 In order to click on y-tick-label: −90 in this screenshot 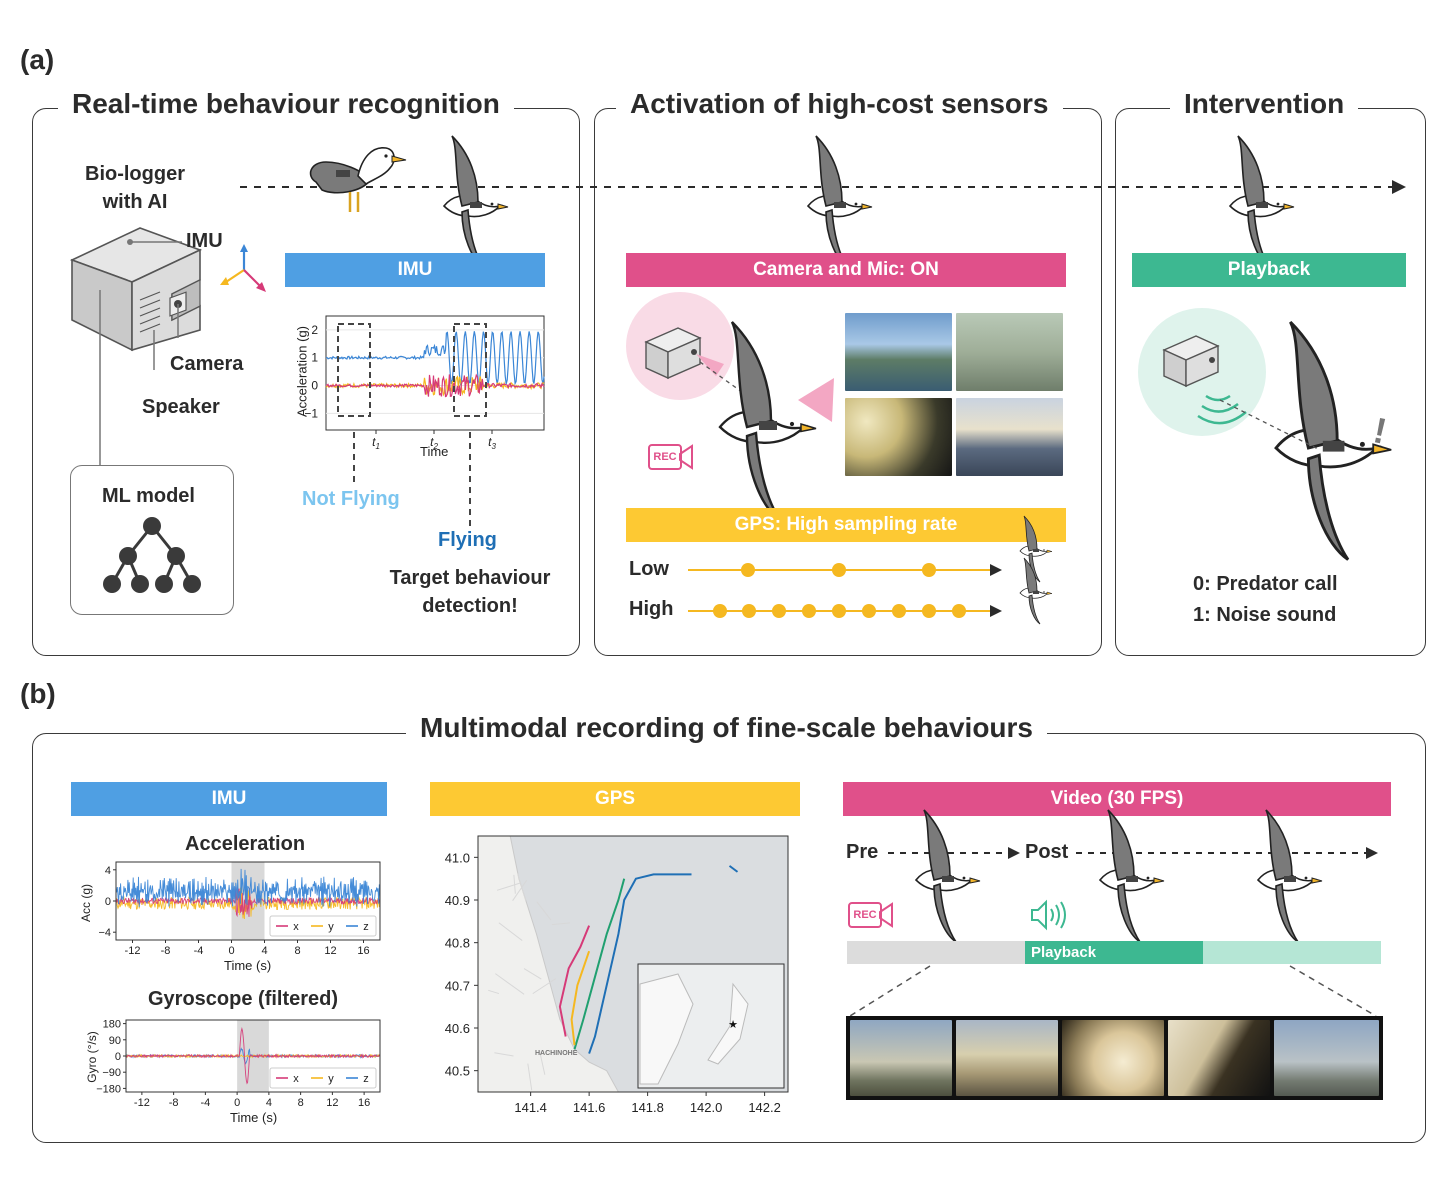, I will do `click(111, 1073)`.